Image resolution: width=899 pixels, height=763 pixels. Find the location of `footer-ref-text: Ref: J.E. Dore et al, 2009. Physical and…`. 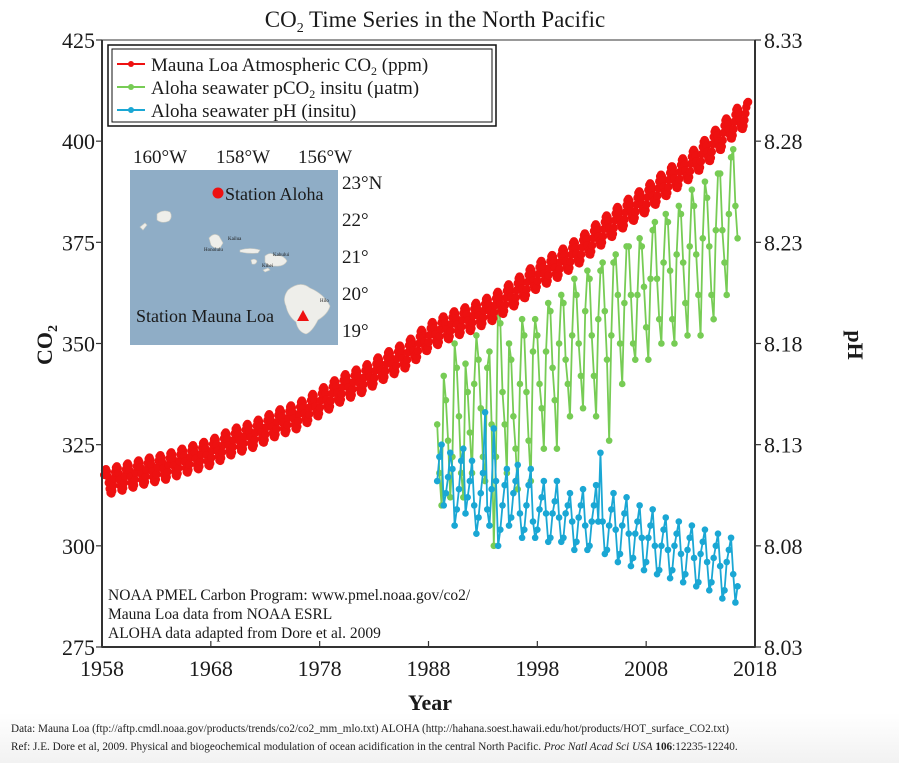

footer-ref-text: Ref: J.E. Dore et al, 2009. Physical and… is located at coordinates (277, 747).